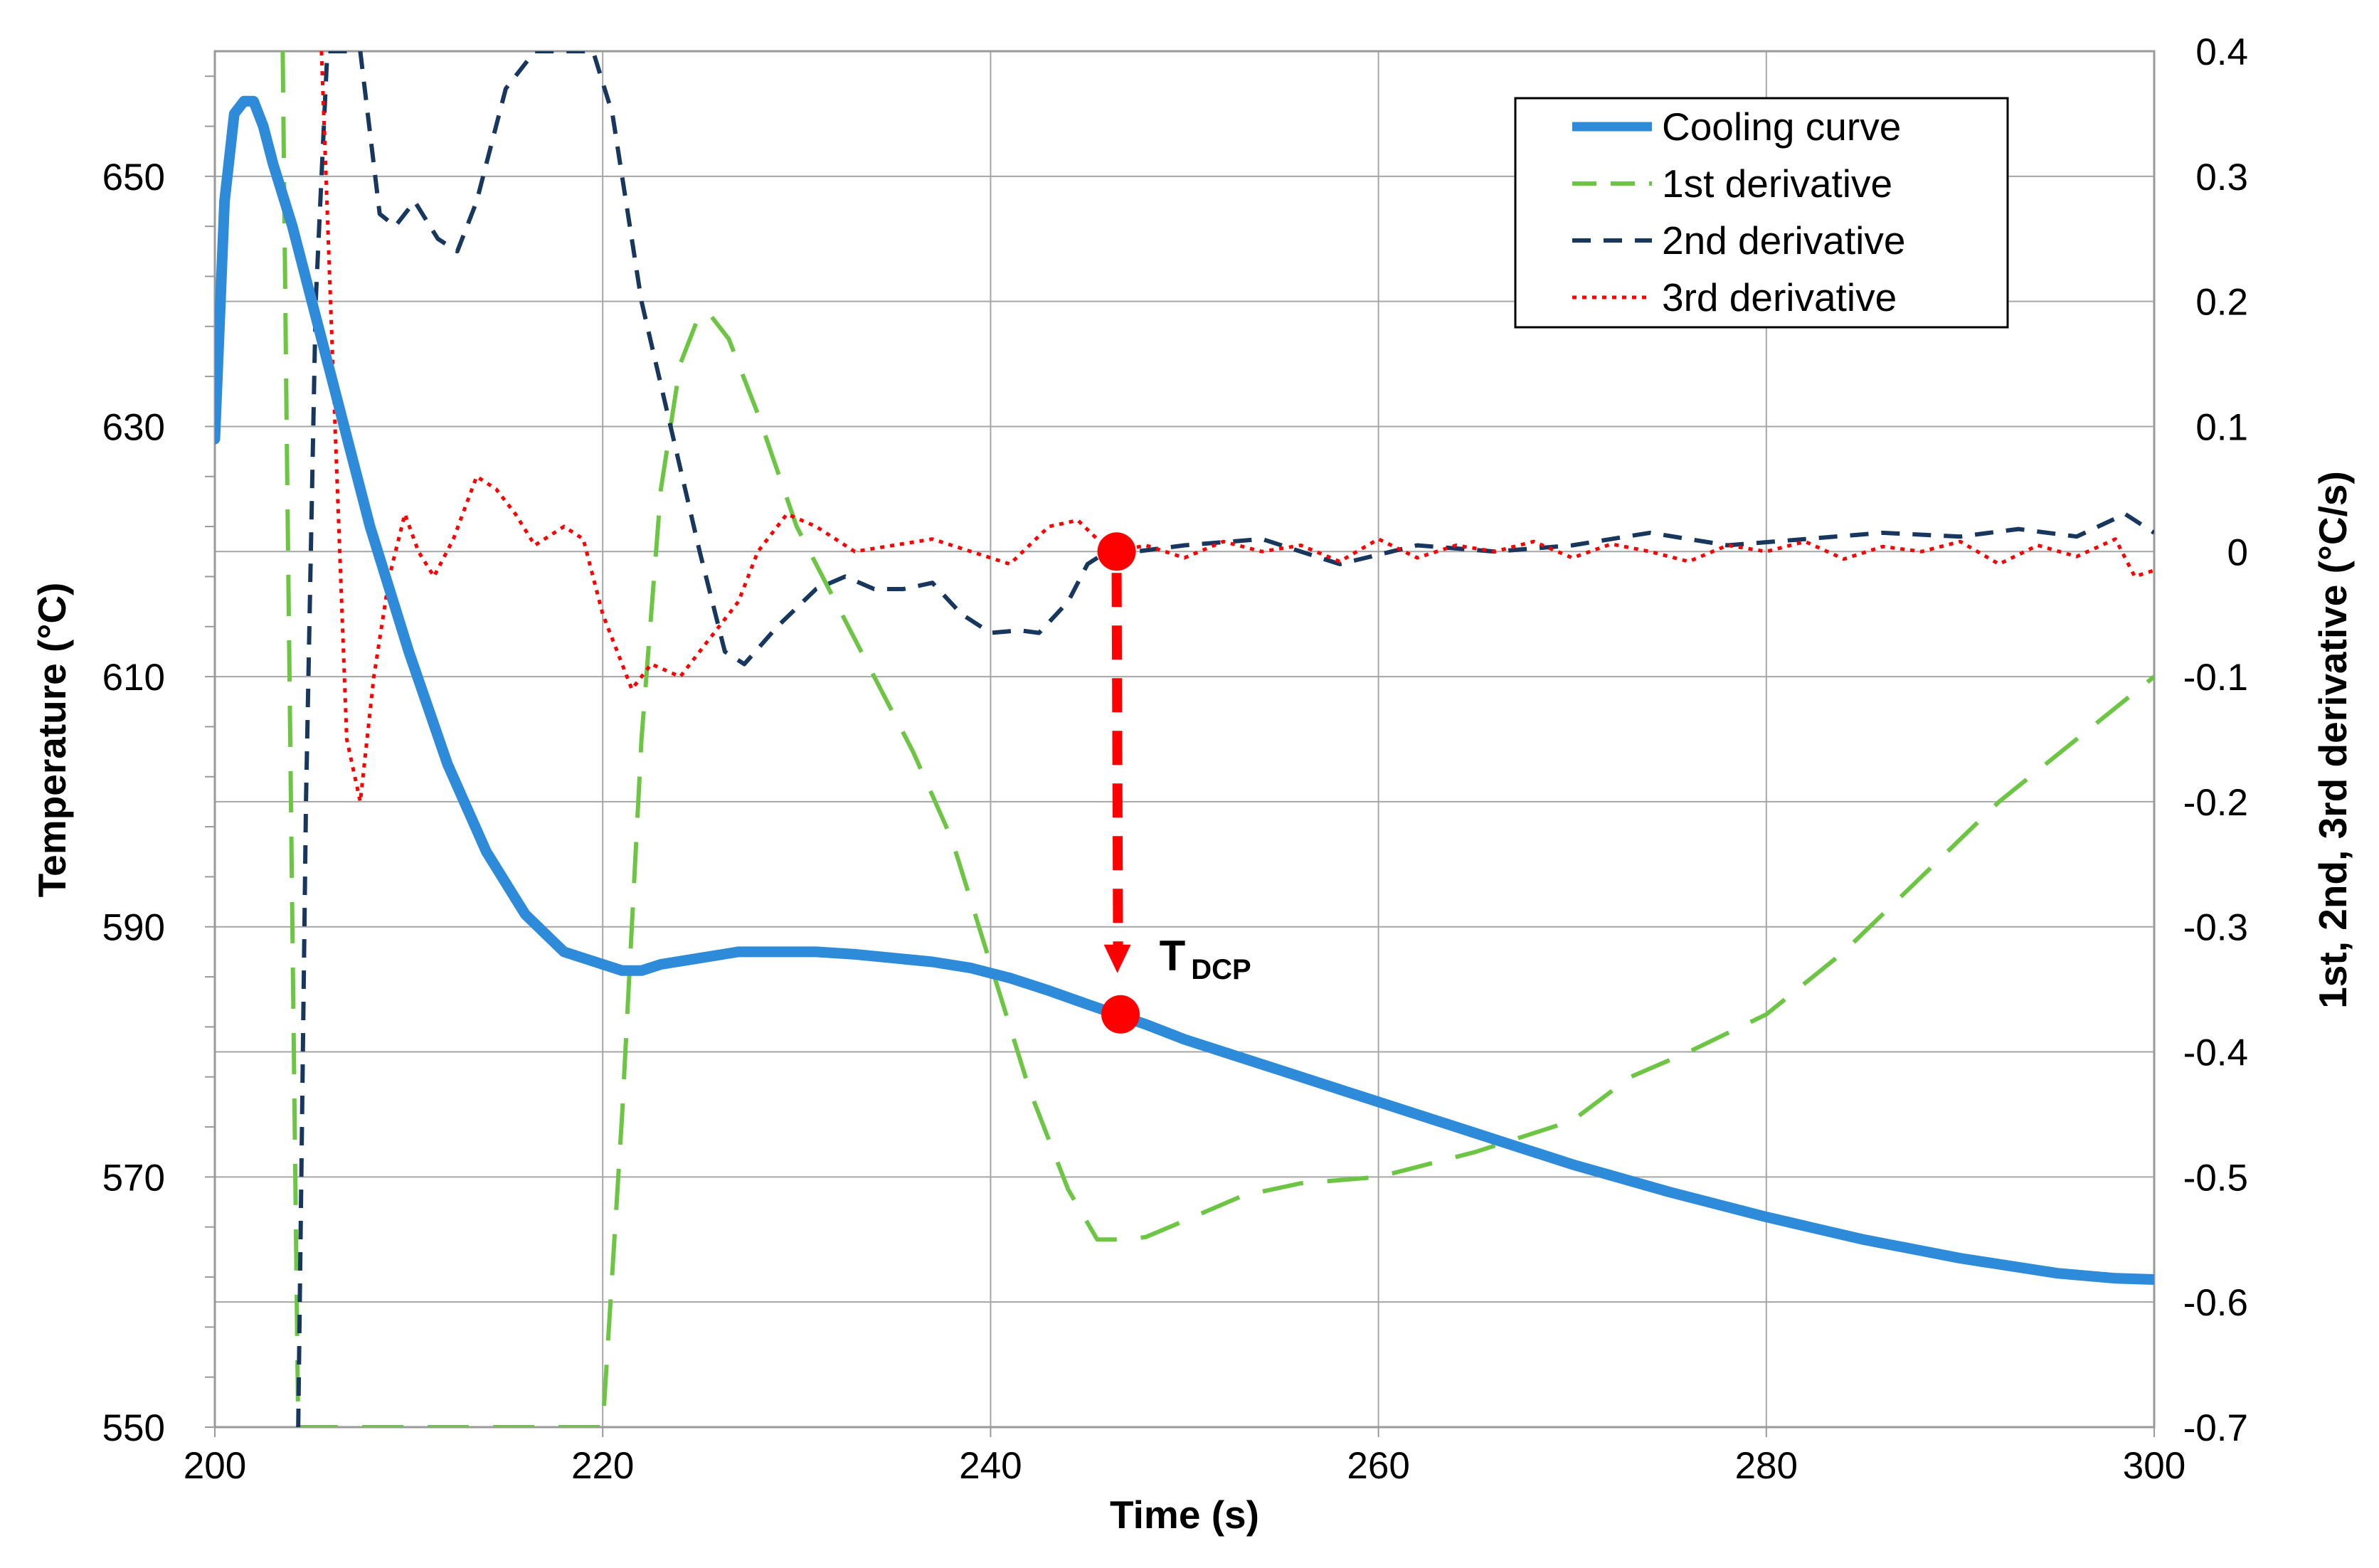 The width and height of the screenshot is (2379, 1568). I want to click on tdcp-arrow-head, so click(1117, 958).